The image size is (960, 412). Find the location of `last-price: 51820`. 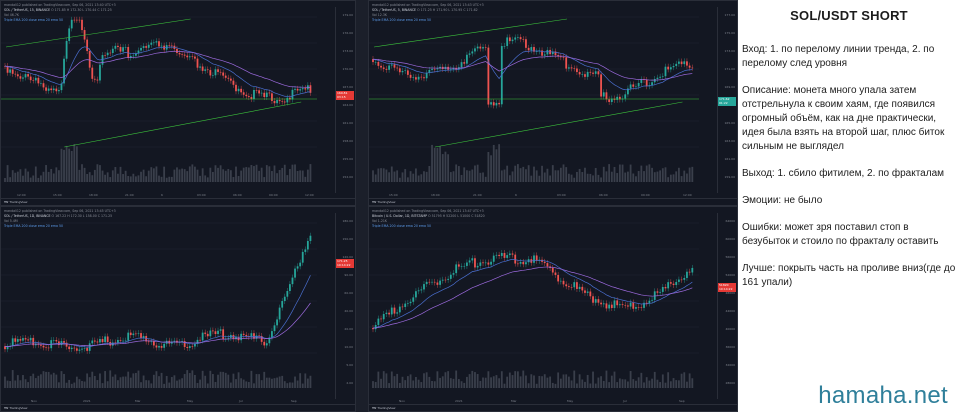

last-price: 51820 is located at coordinates (724, 285).